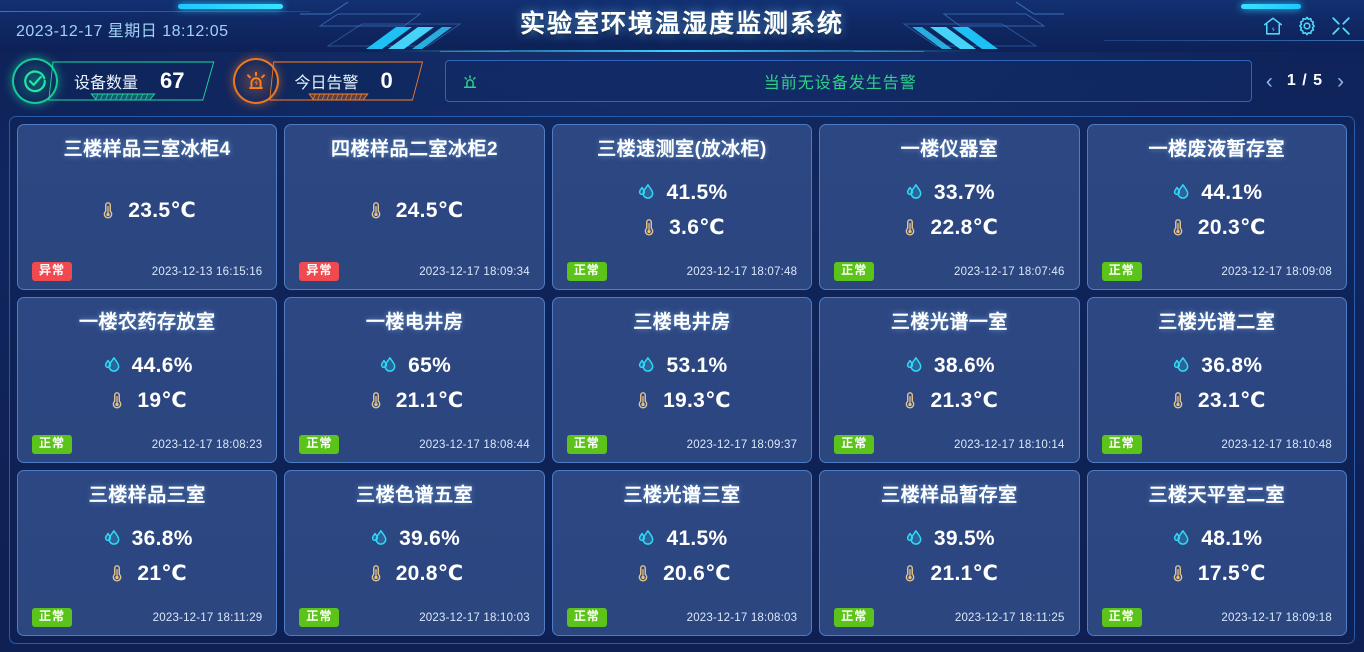 The image size is (1364, 652). I want to click on header-title-underline, so click(682, 51).